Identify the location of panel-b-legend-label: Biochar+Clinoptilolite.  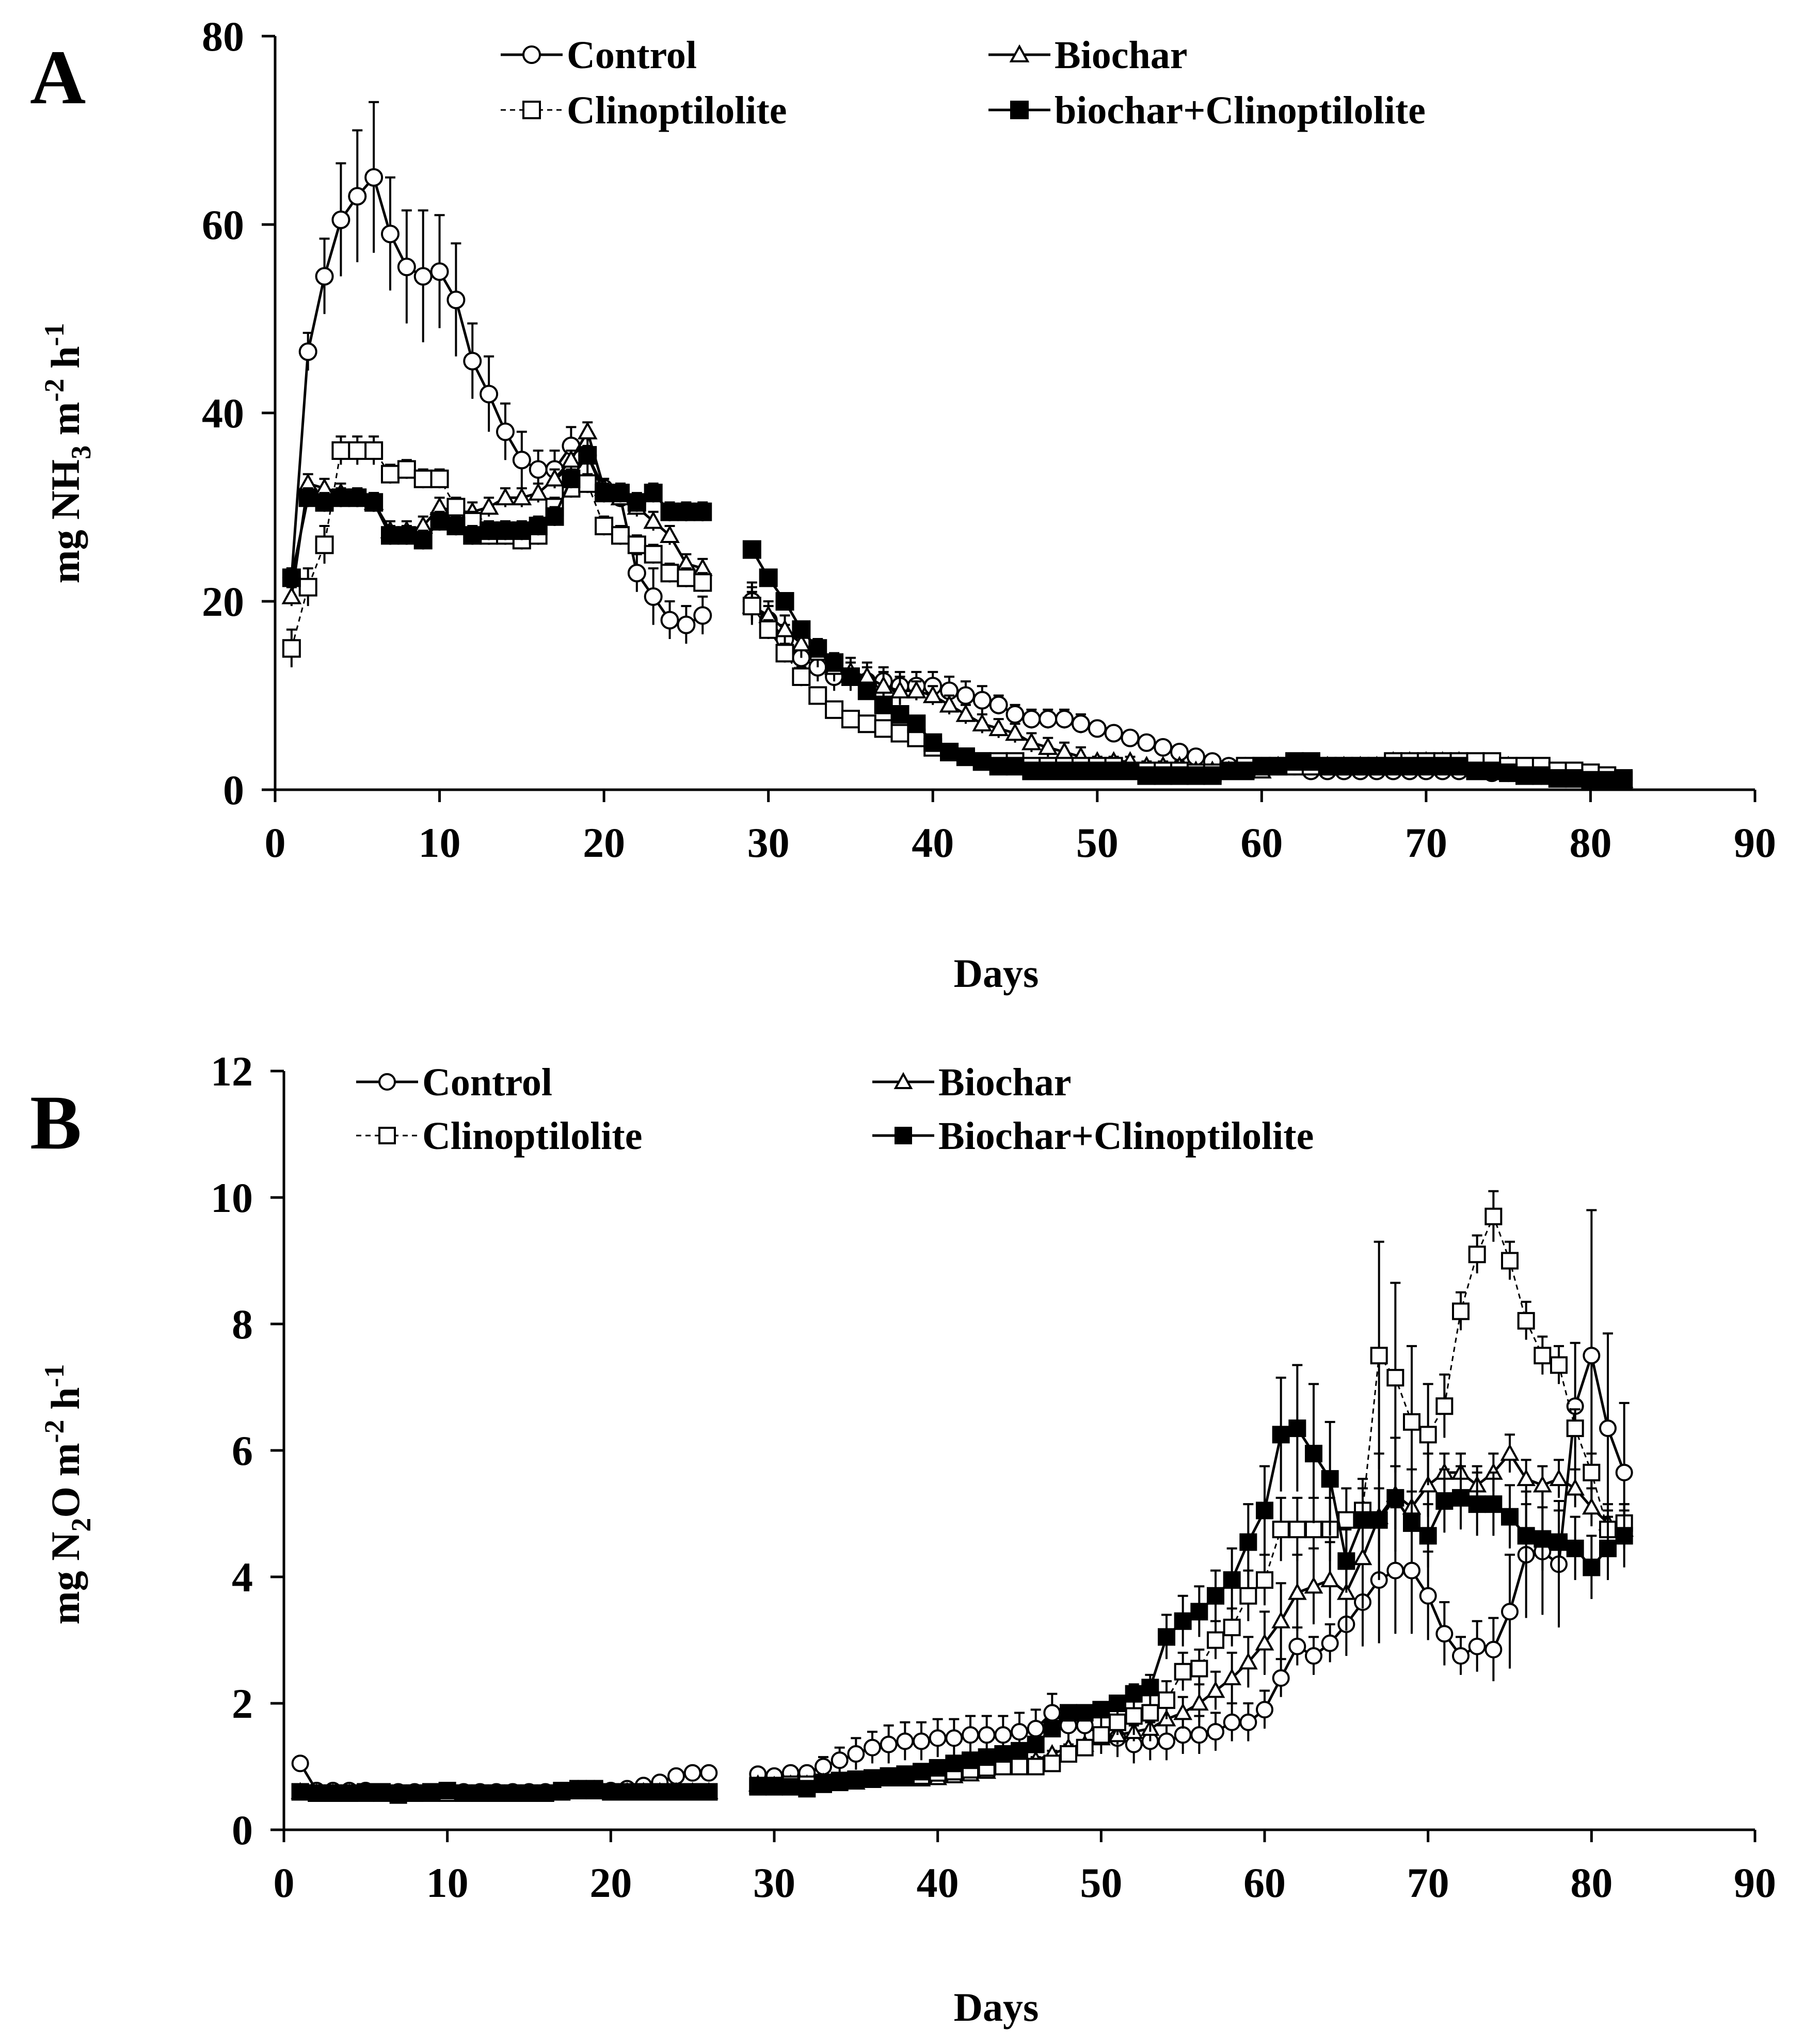
(1126, 1136).